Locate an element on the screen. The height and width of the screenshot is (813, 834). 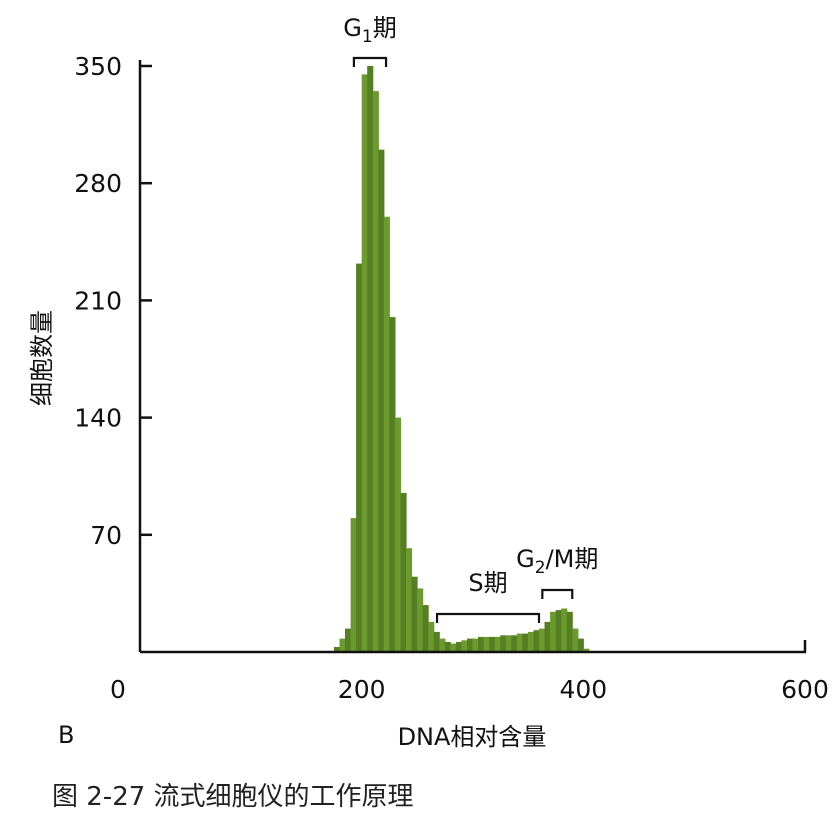
panel-label: B is located at coordinates (66, 735).